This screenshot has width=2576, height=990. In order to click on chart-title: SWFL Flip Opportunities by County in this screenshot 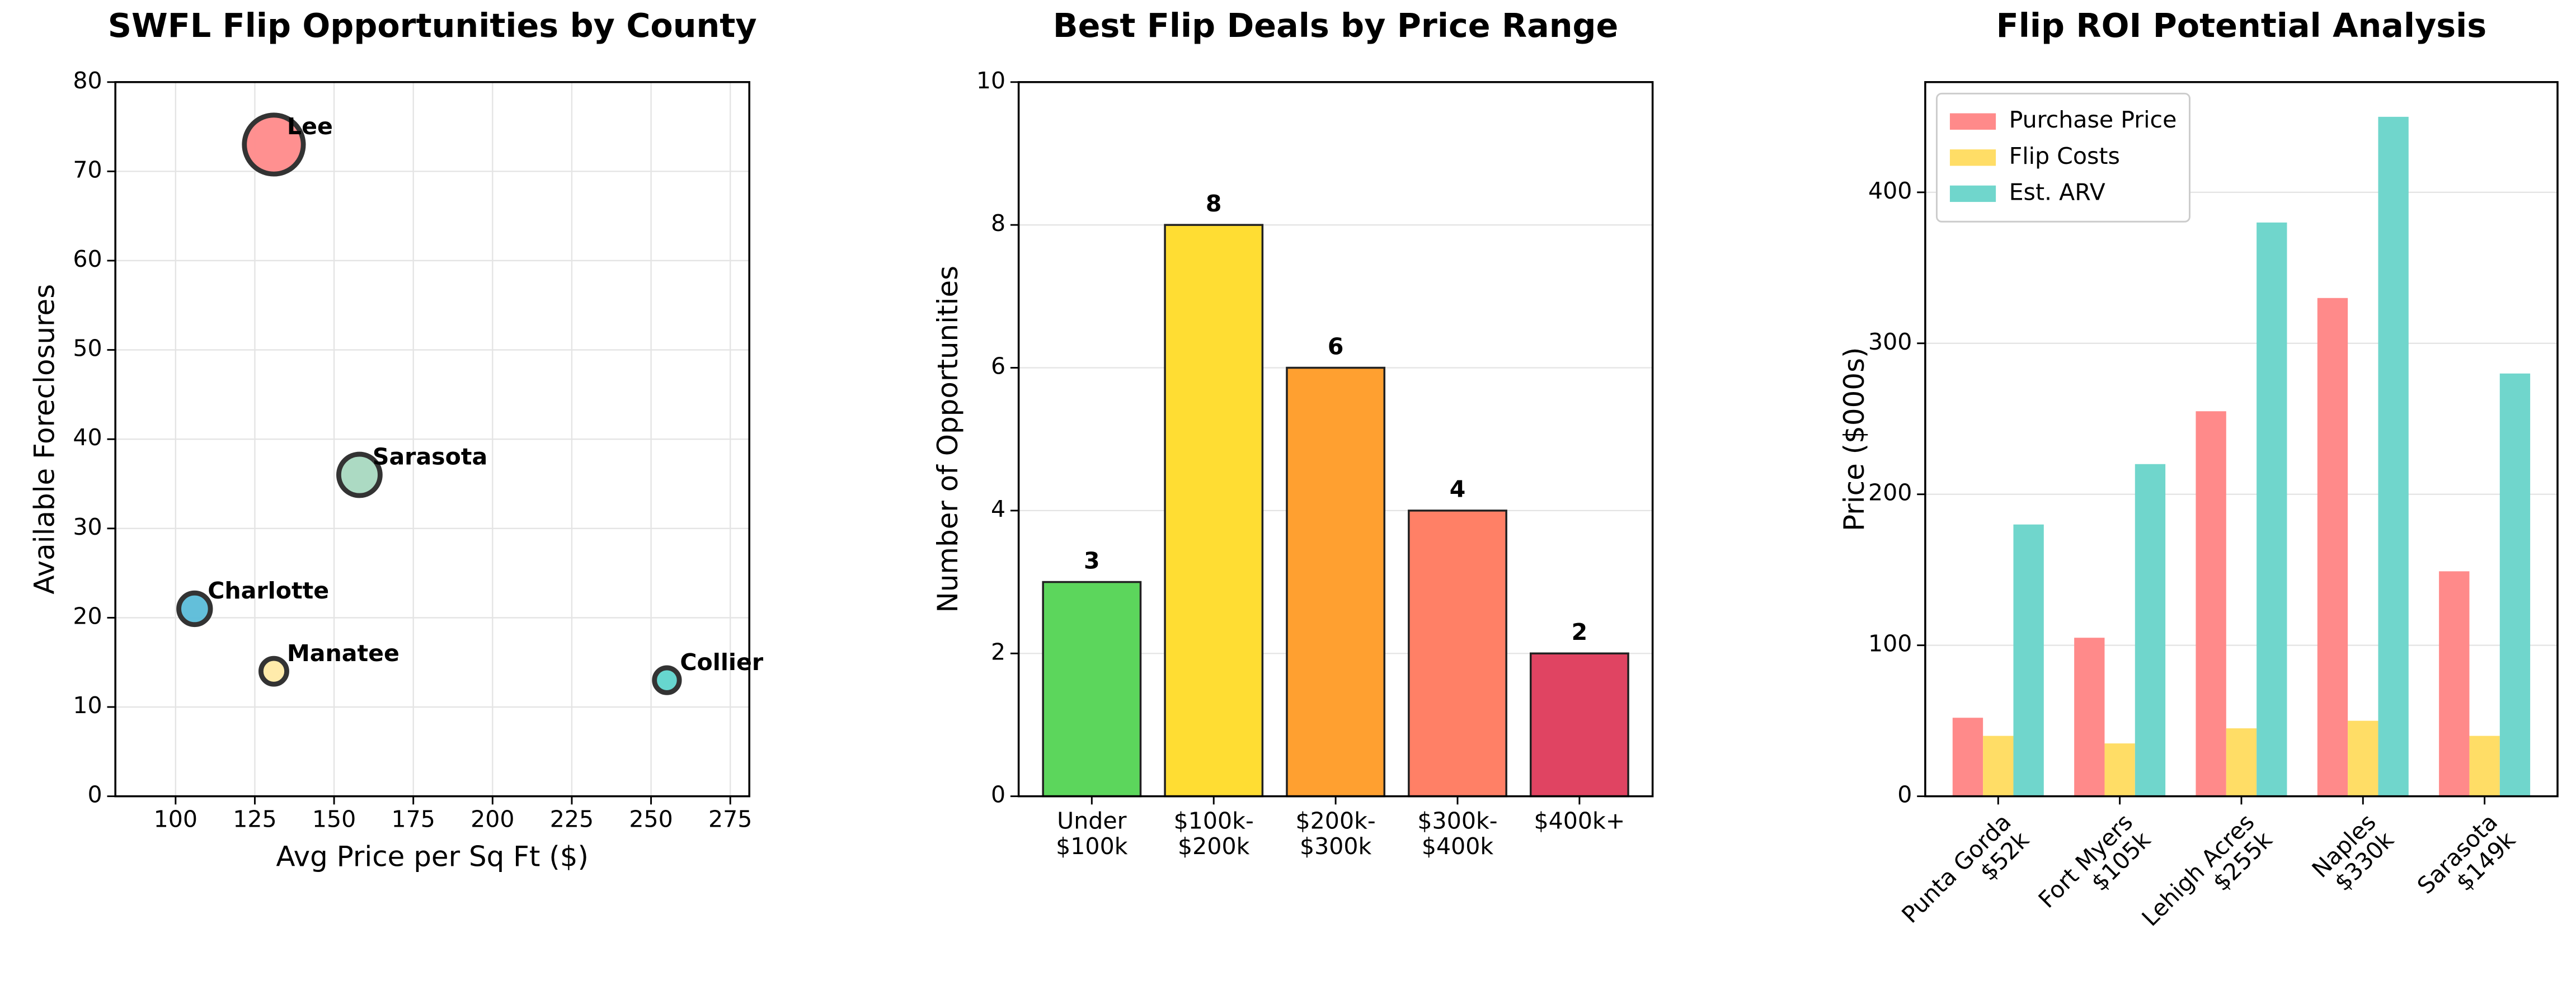, I will do `click(432, 26)`.